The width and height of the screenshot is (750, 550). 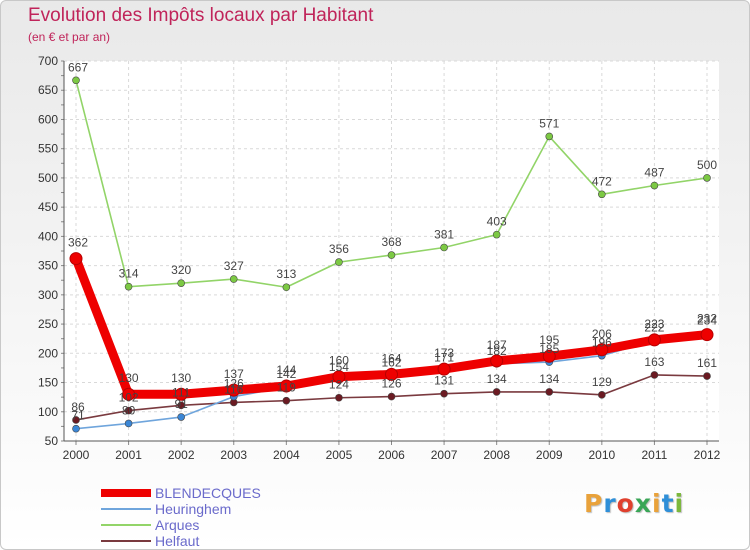 I want to click on data-label-blendecques: 144, so click(x=286, y=370).